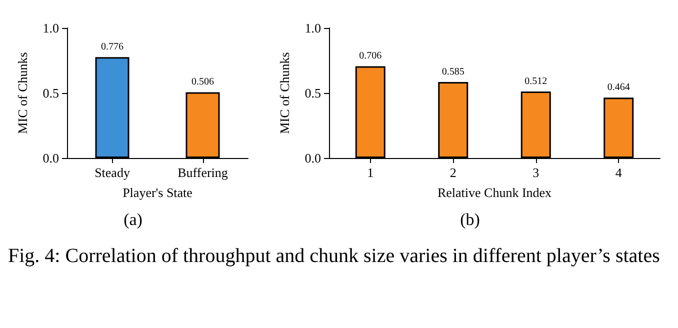 The height and width of the screenshot is (328, 678). I want to click on x-axis-title: Relative Chunk Index, so click(494, 192).